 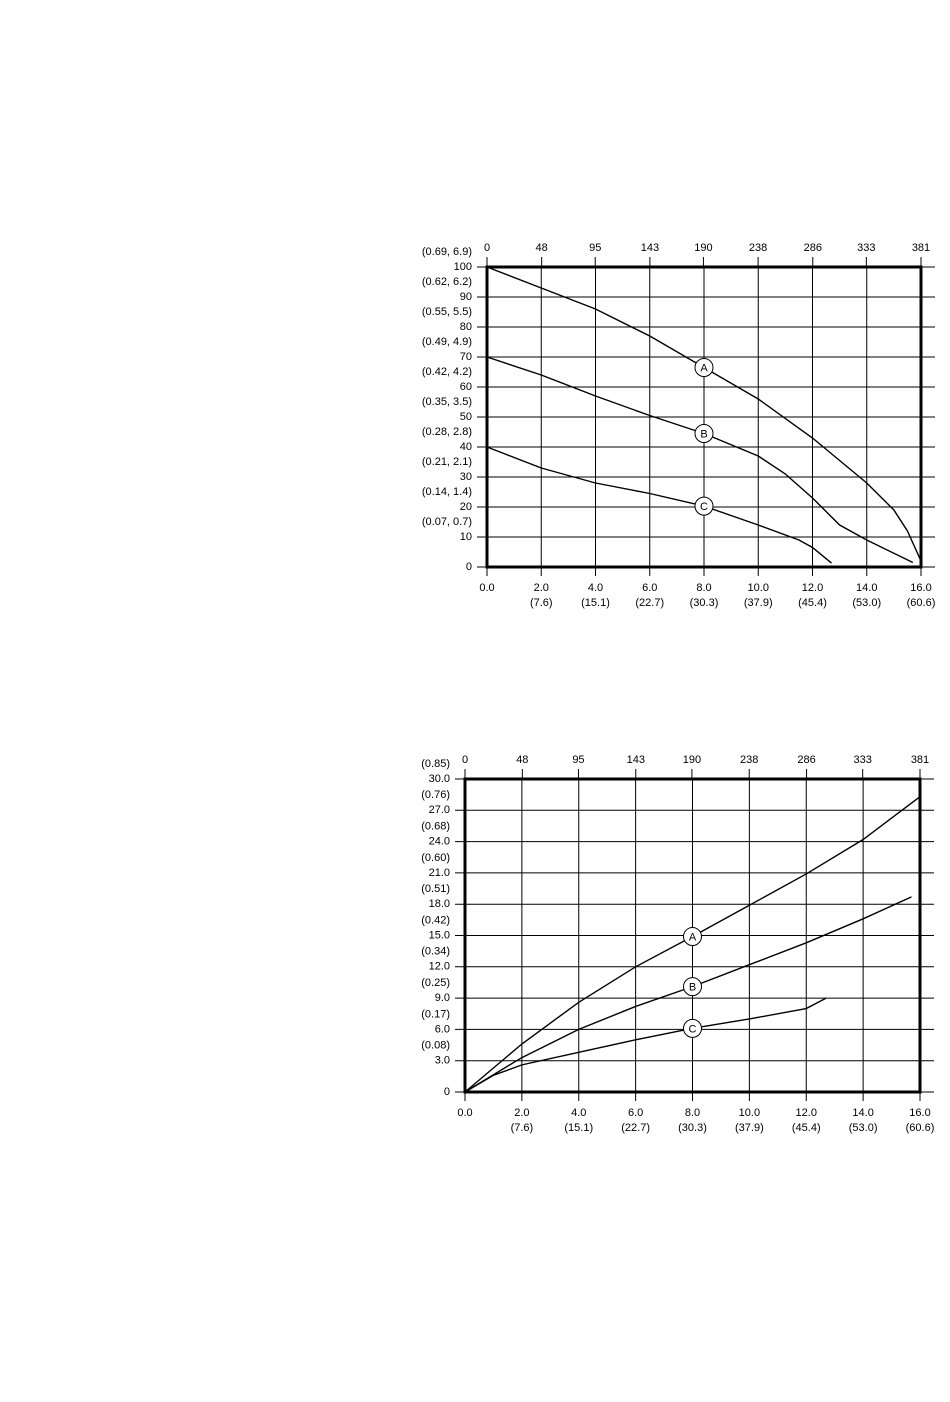 What do you see at coordinates (435, 764) in the screenshot?
I see `y-tick-sublabel: (0.85)` at bounding box center [435, 764].